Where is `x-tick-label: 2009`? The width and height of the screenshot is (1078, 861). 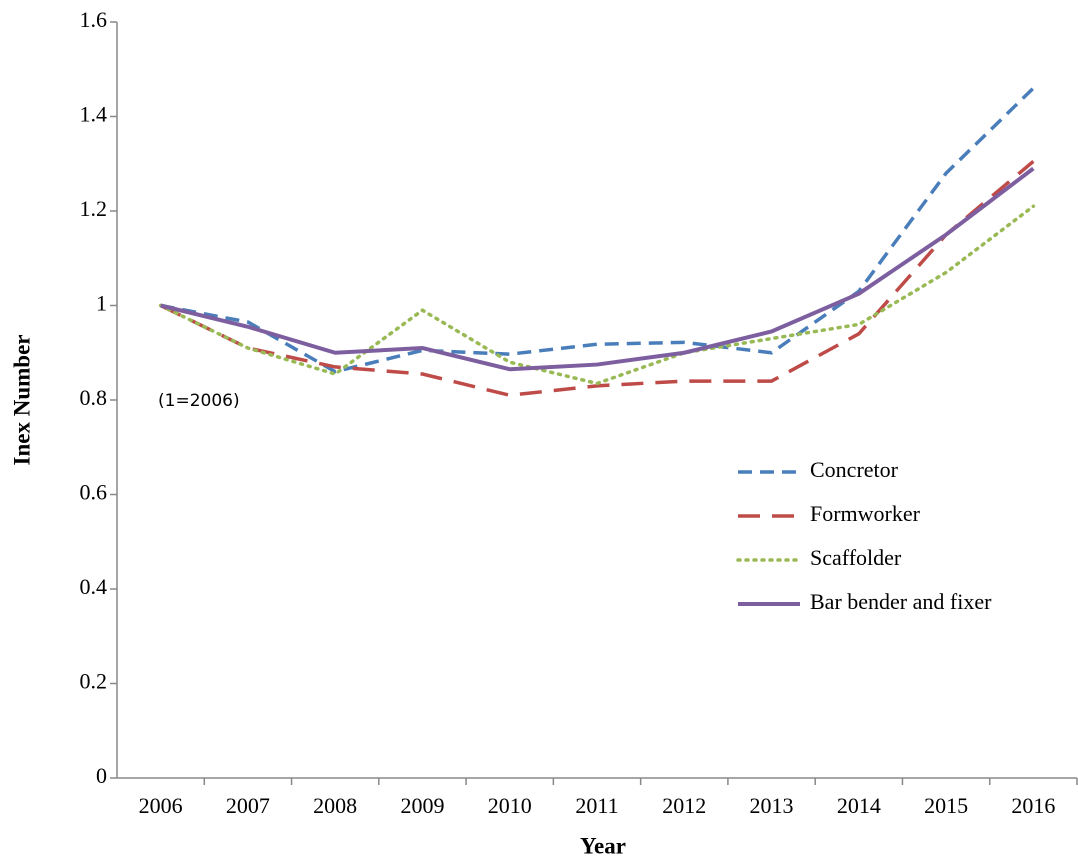 x-tick-label: 2009 is located at coordinates (422, 805).